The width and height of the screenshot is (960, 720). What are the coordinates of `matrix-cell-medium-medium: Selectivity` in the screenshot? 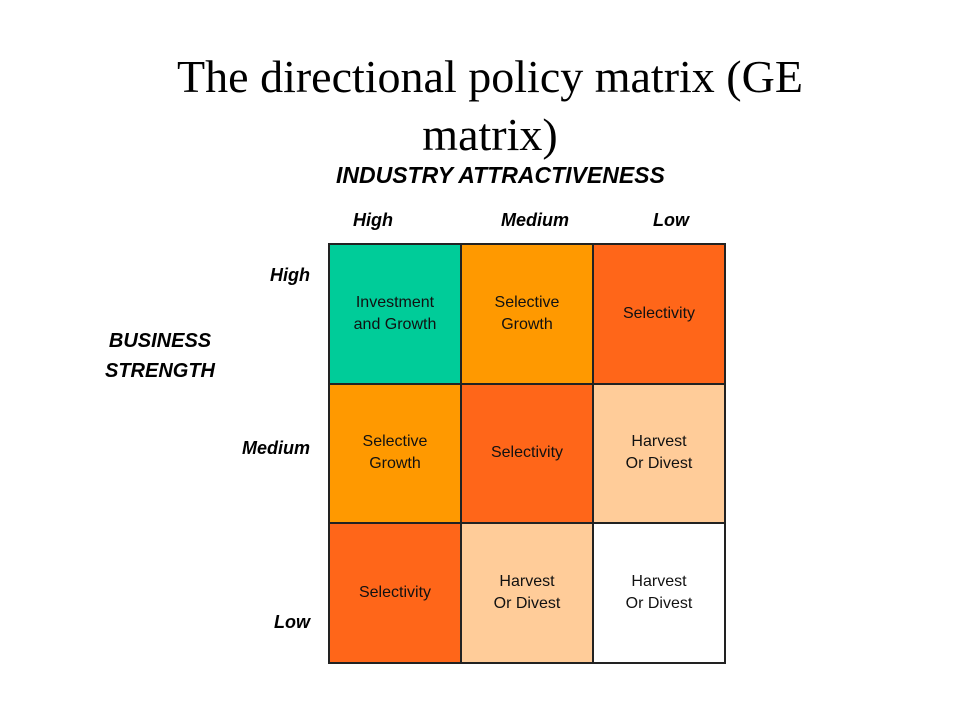 It's located at (527, 453).